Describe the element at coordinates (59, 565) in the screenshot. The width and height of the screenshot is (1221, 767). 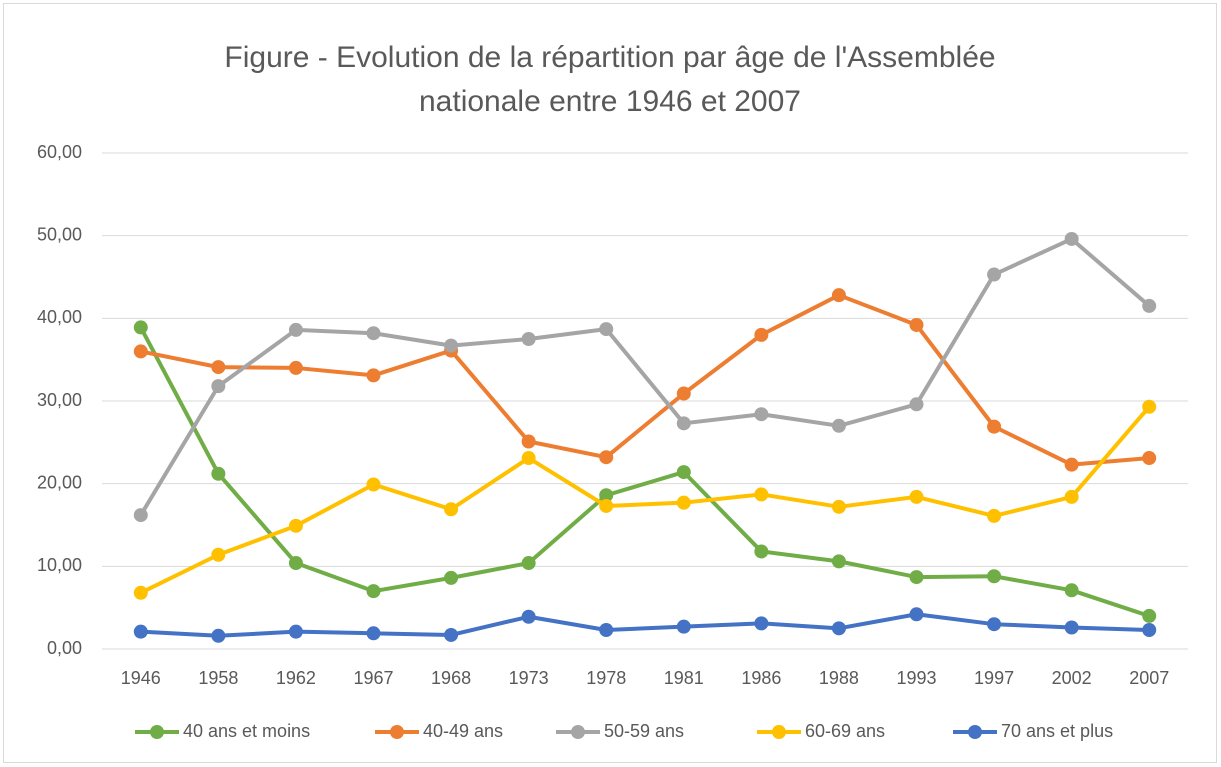
I see `y-tick-label: 10,00` at that location.